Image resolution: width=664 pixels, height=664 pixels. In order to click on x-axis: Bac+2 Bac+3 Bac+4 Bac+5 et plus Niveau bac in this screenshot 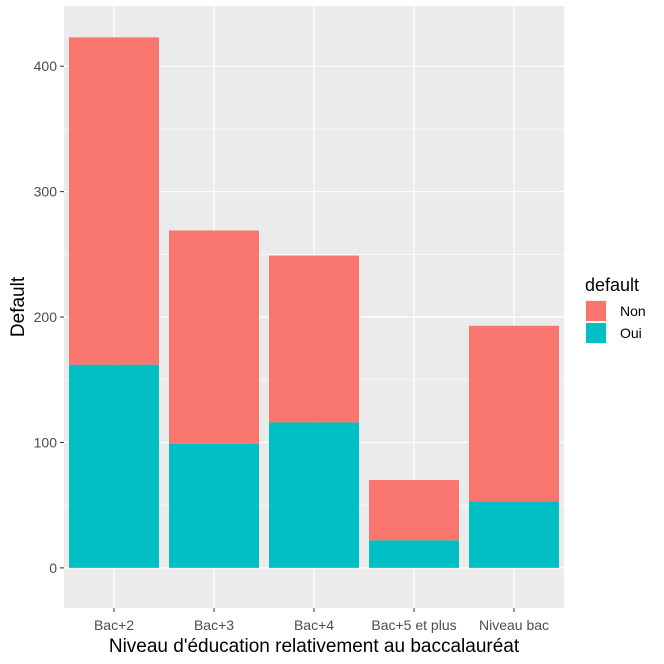, I will do `click(321, 620)`.